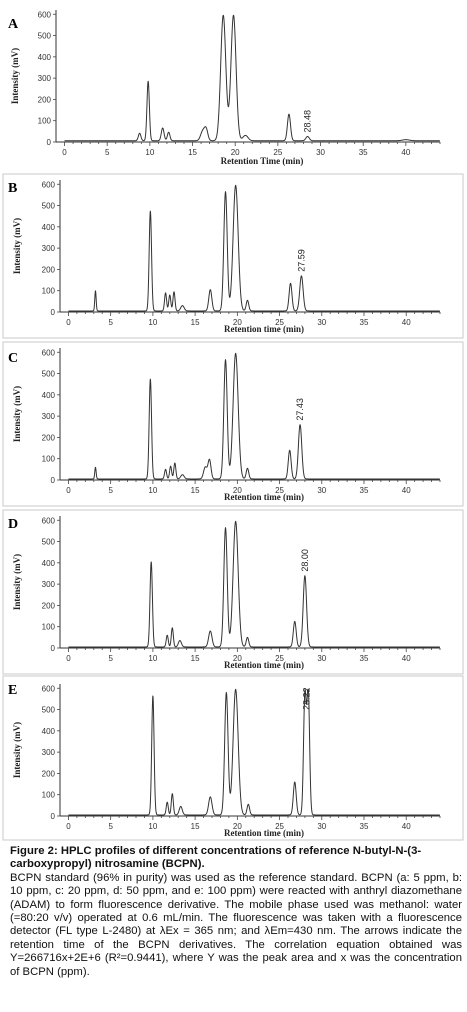 This screenshot has height=1012, width=467. I want to click on panel-letter: E, so click(12, 690).